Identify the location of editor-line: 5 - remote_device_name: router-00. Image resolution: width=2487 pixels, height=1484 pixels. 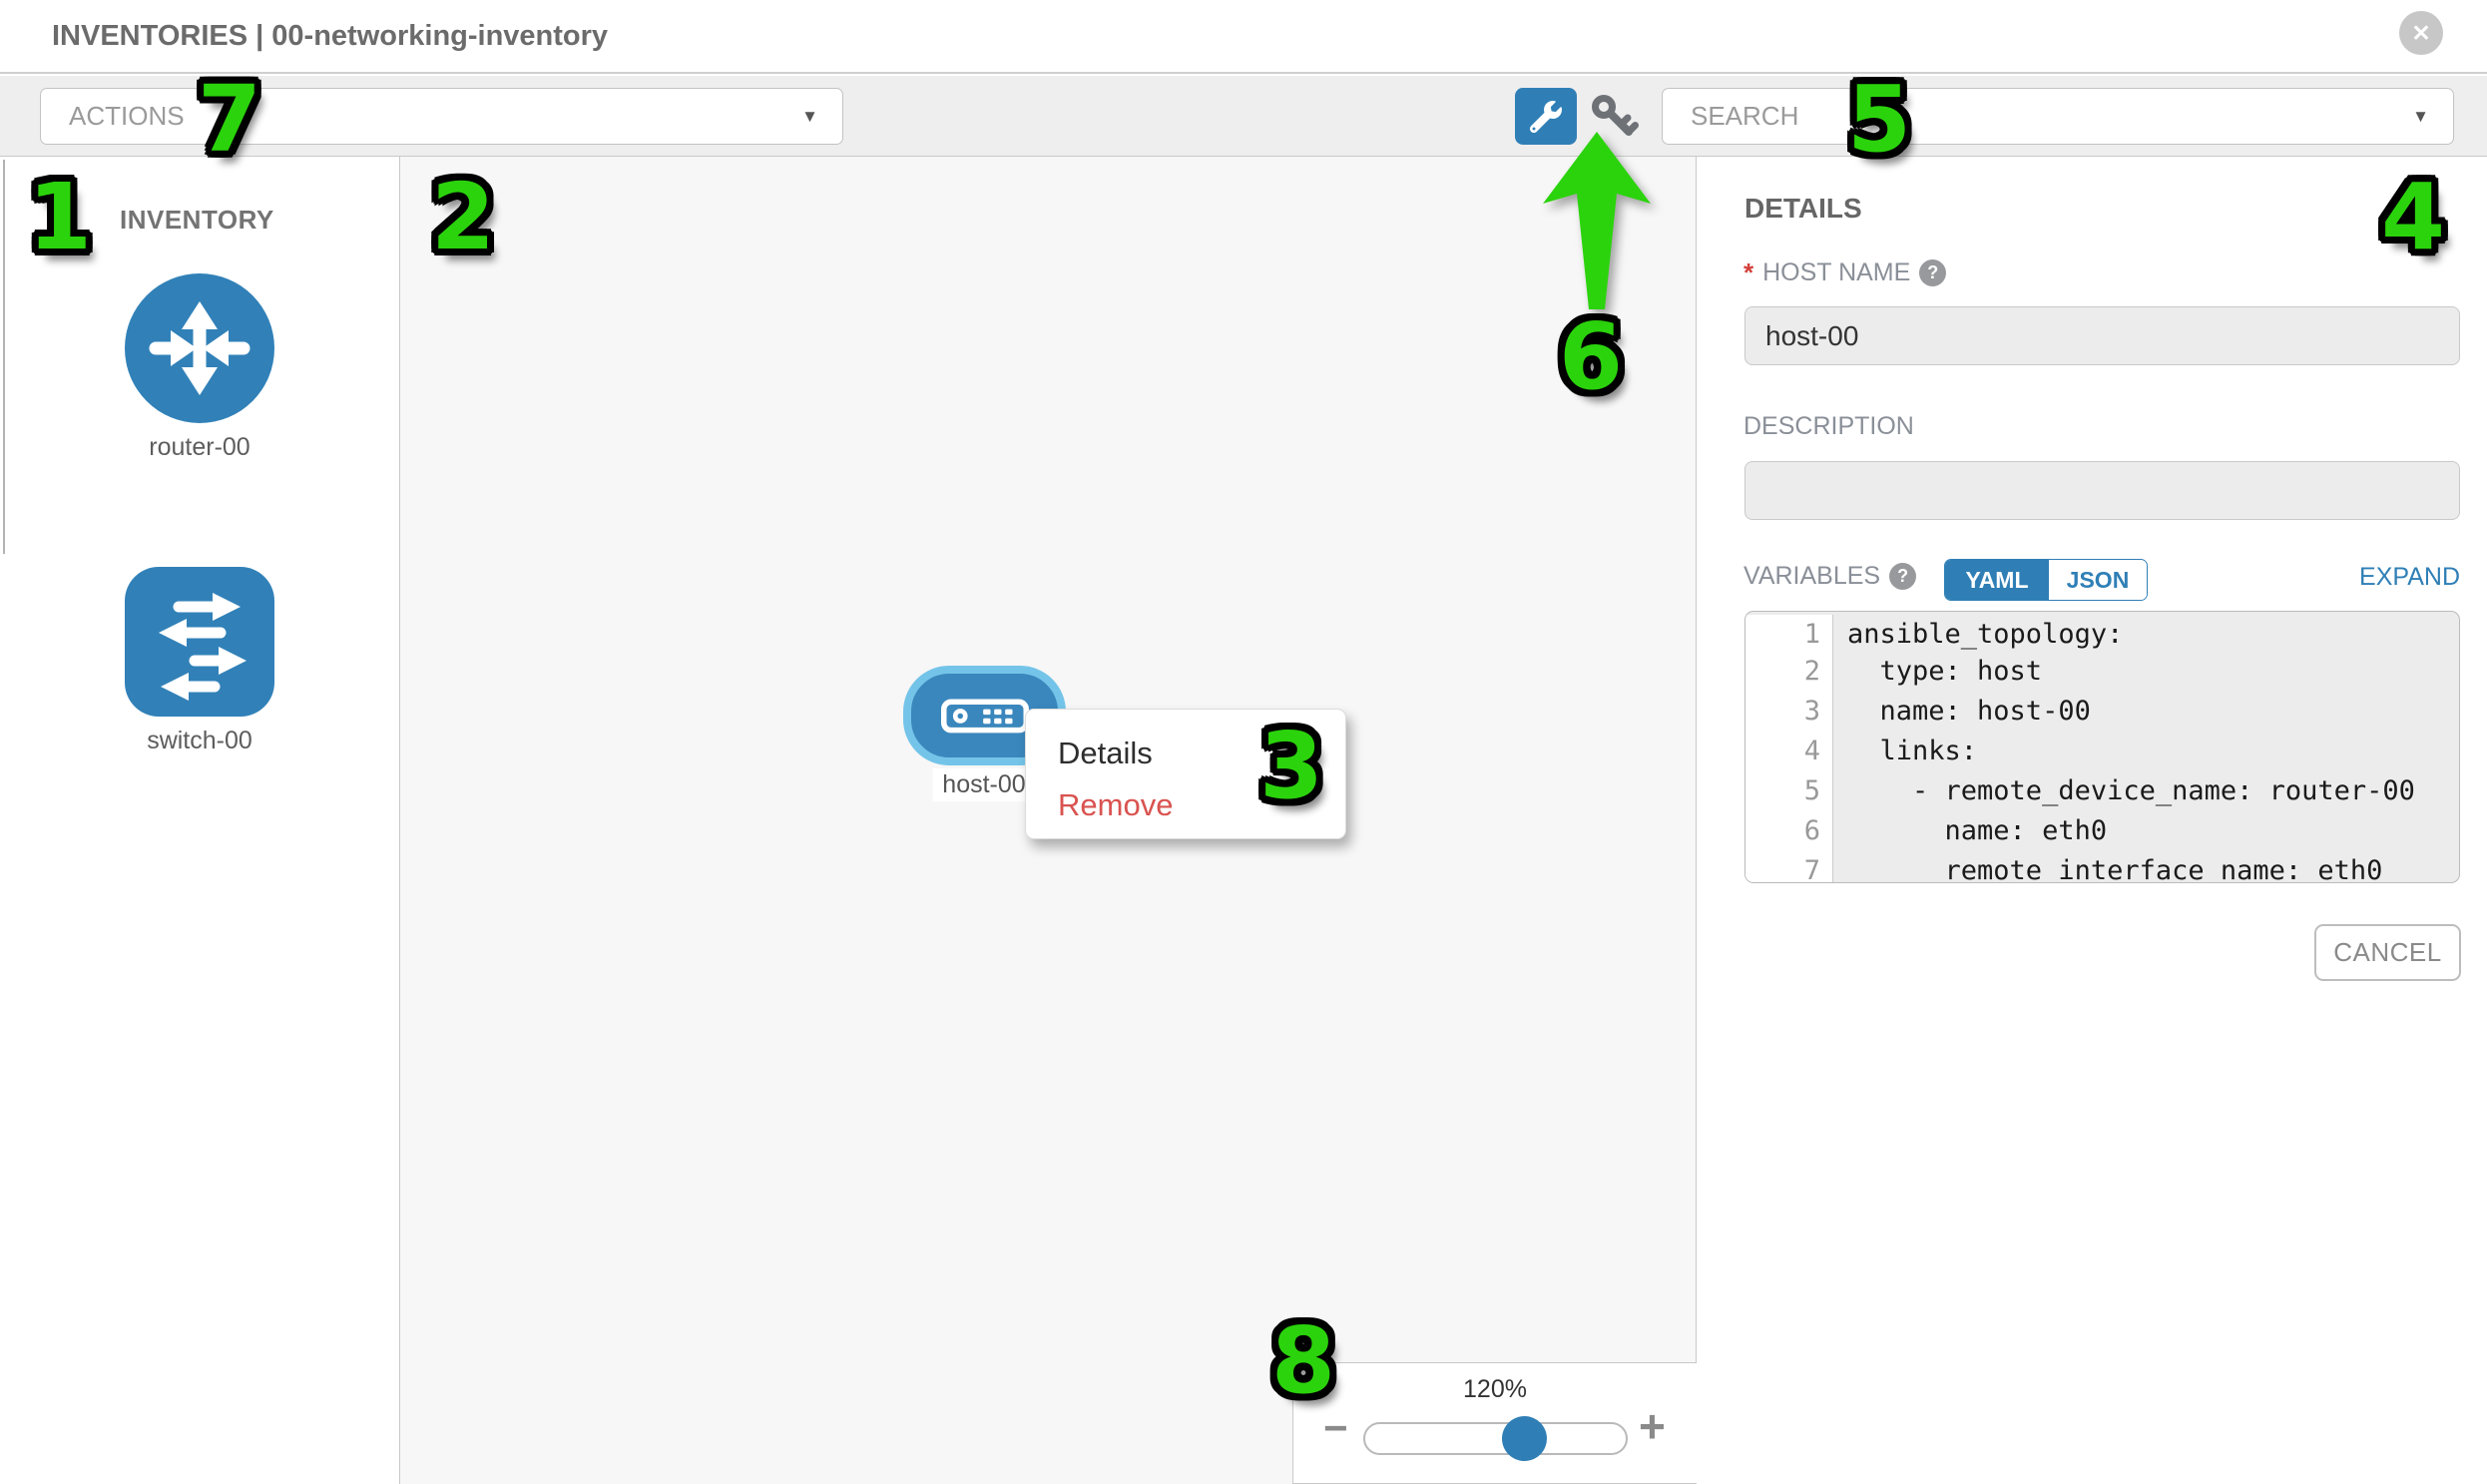
(2102, 791).